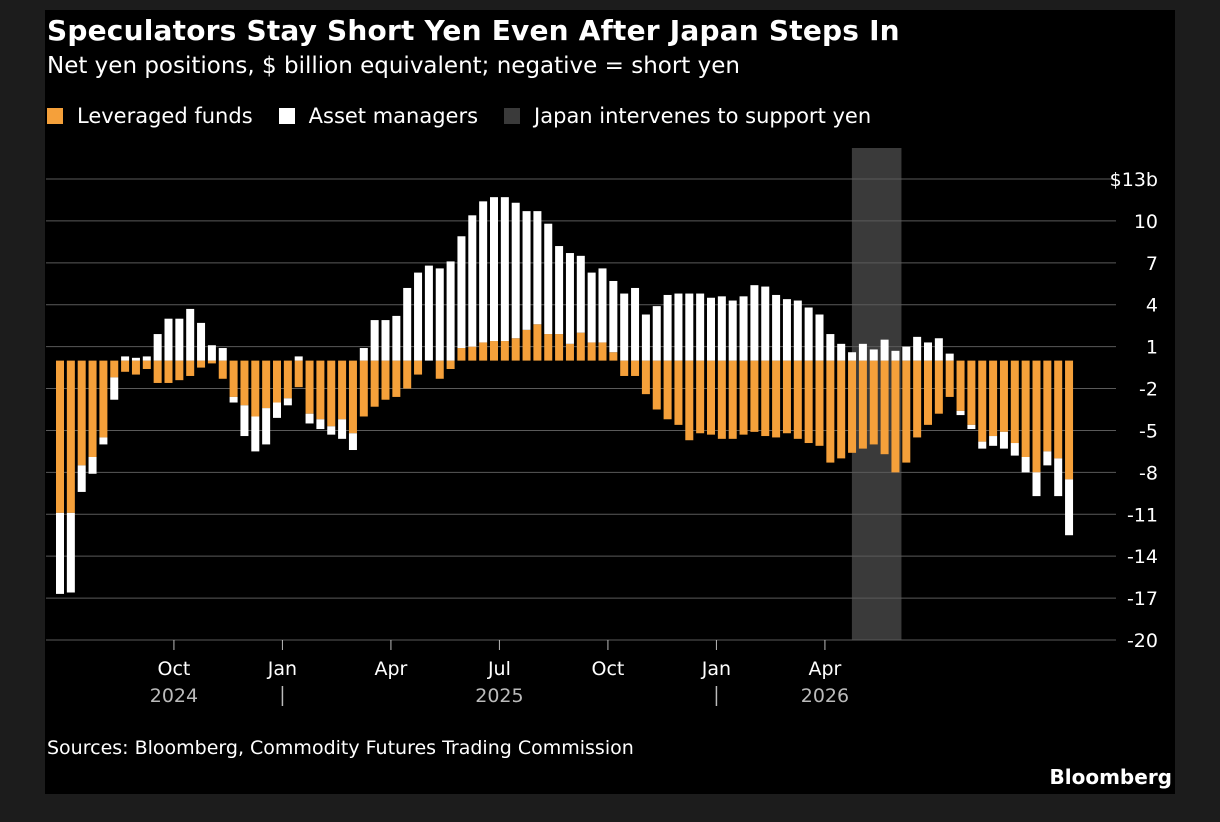 The width and height of the screenshot is (1220, 822). I want to click on asset-swatch, so click(286, 116).